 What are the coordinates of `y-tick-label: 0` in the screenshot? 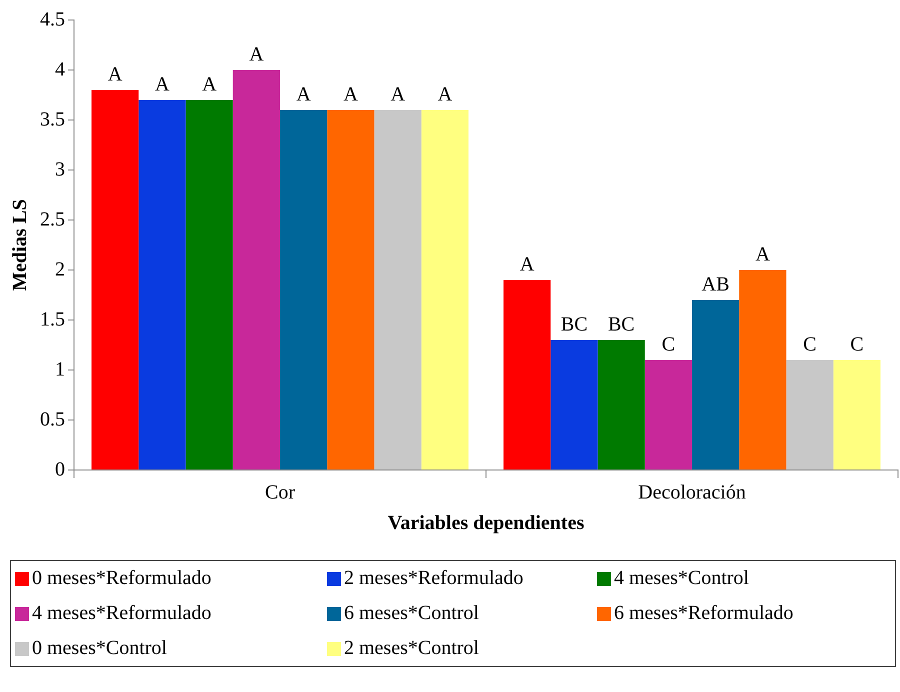 It's located at (60, 469).